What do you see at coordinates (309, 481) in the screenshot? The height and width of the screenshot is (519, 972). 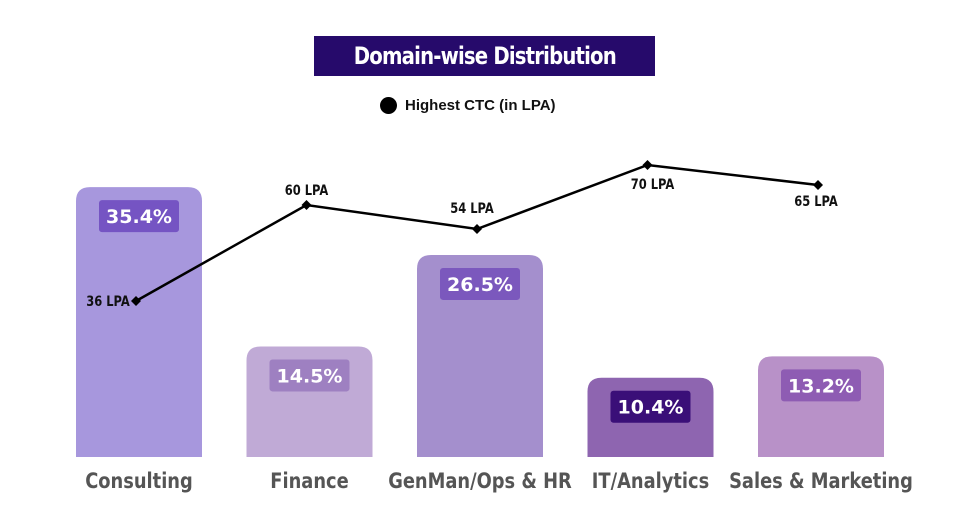 I see `category-label: Finance` at bounding box center [309, 481].